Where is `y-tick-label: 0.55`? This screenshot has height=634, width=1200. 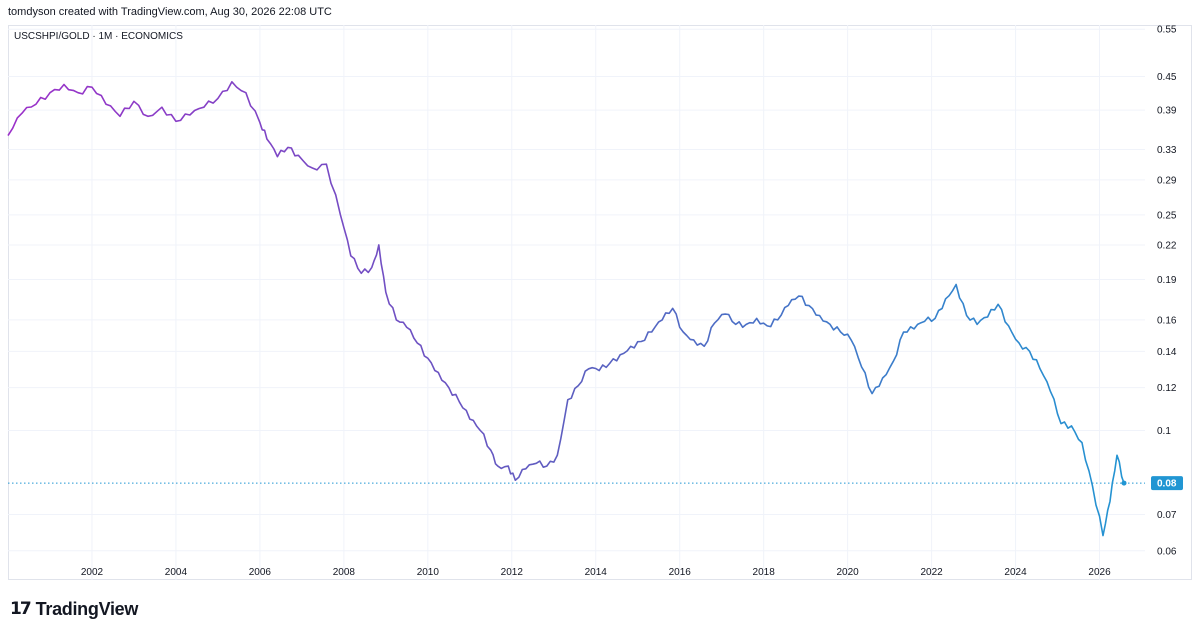 y-tick-label: 0.55 is located at coordinates (1167, 30).